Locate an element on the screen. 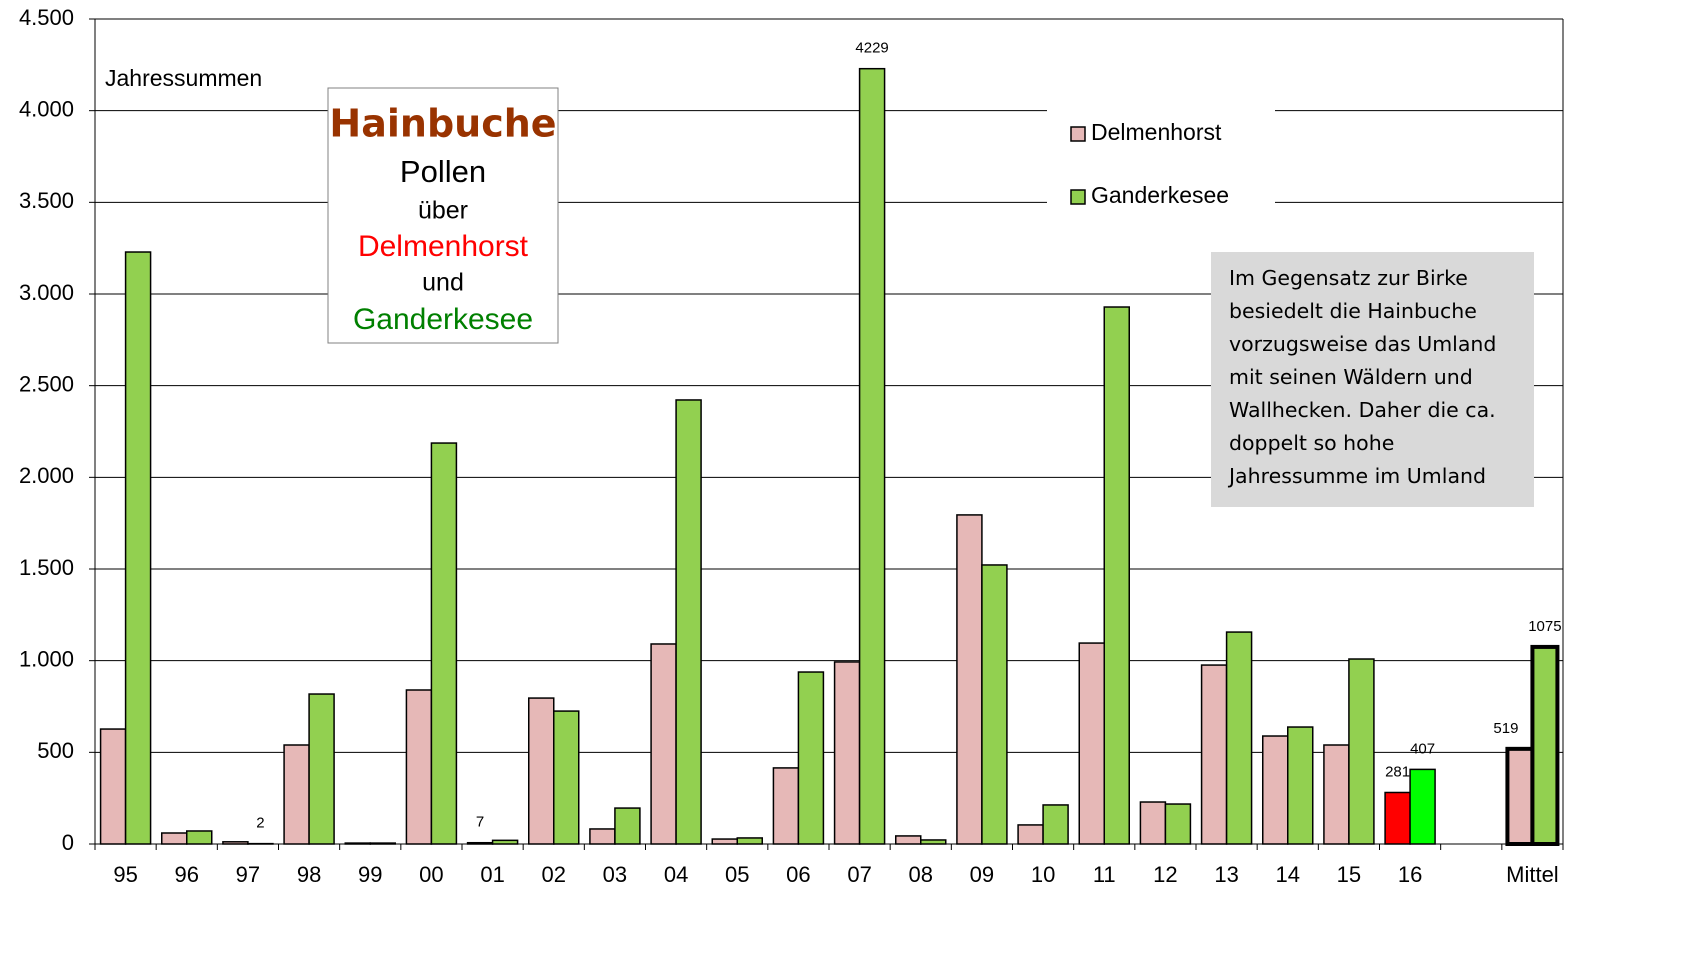 This screenshot has width=1703, height=969. y-tick-label: 3.500 is located at coordinates (46, 200).